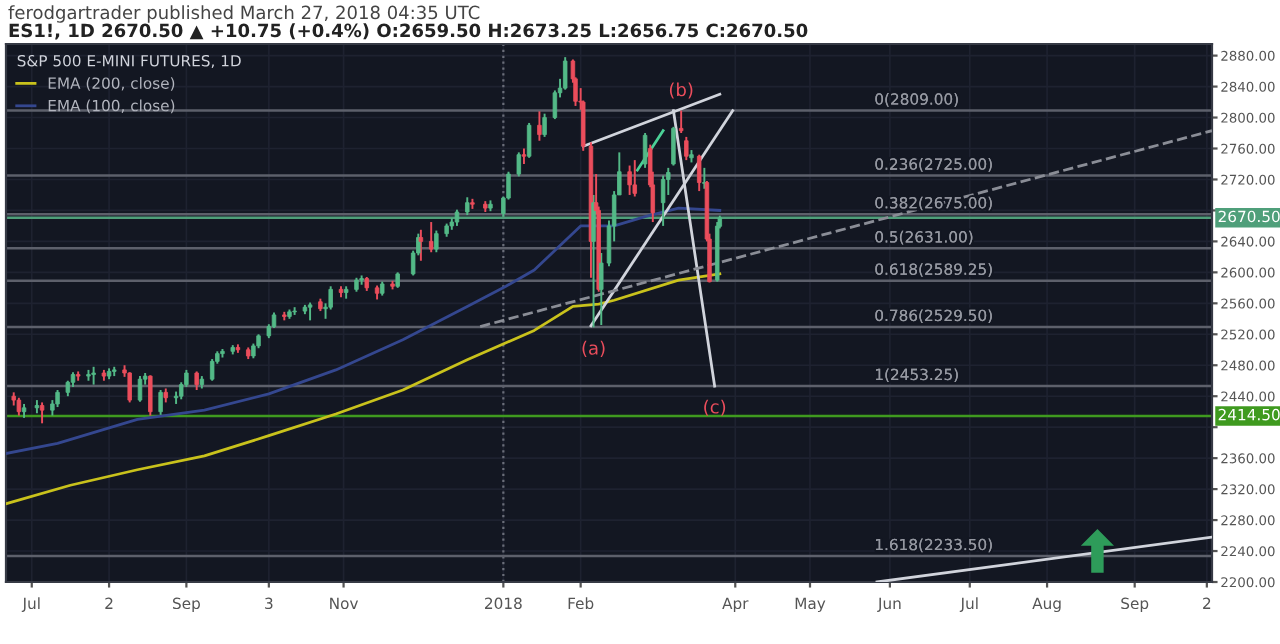 This screenshot has height=644, width=1280. Describe the element at coordinates (715, 407) in the screenshot. I see `annotation: (c)` at that location.